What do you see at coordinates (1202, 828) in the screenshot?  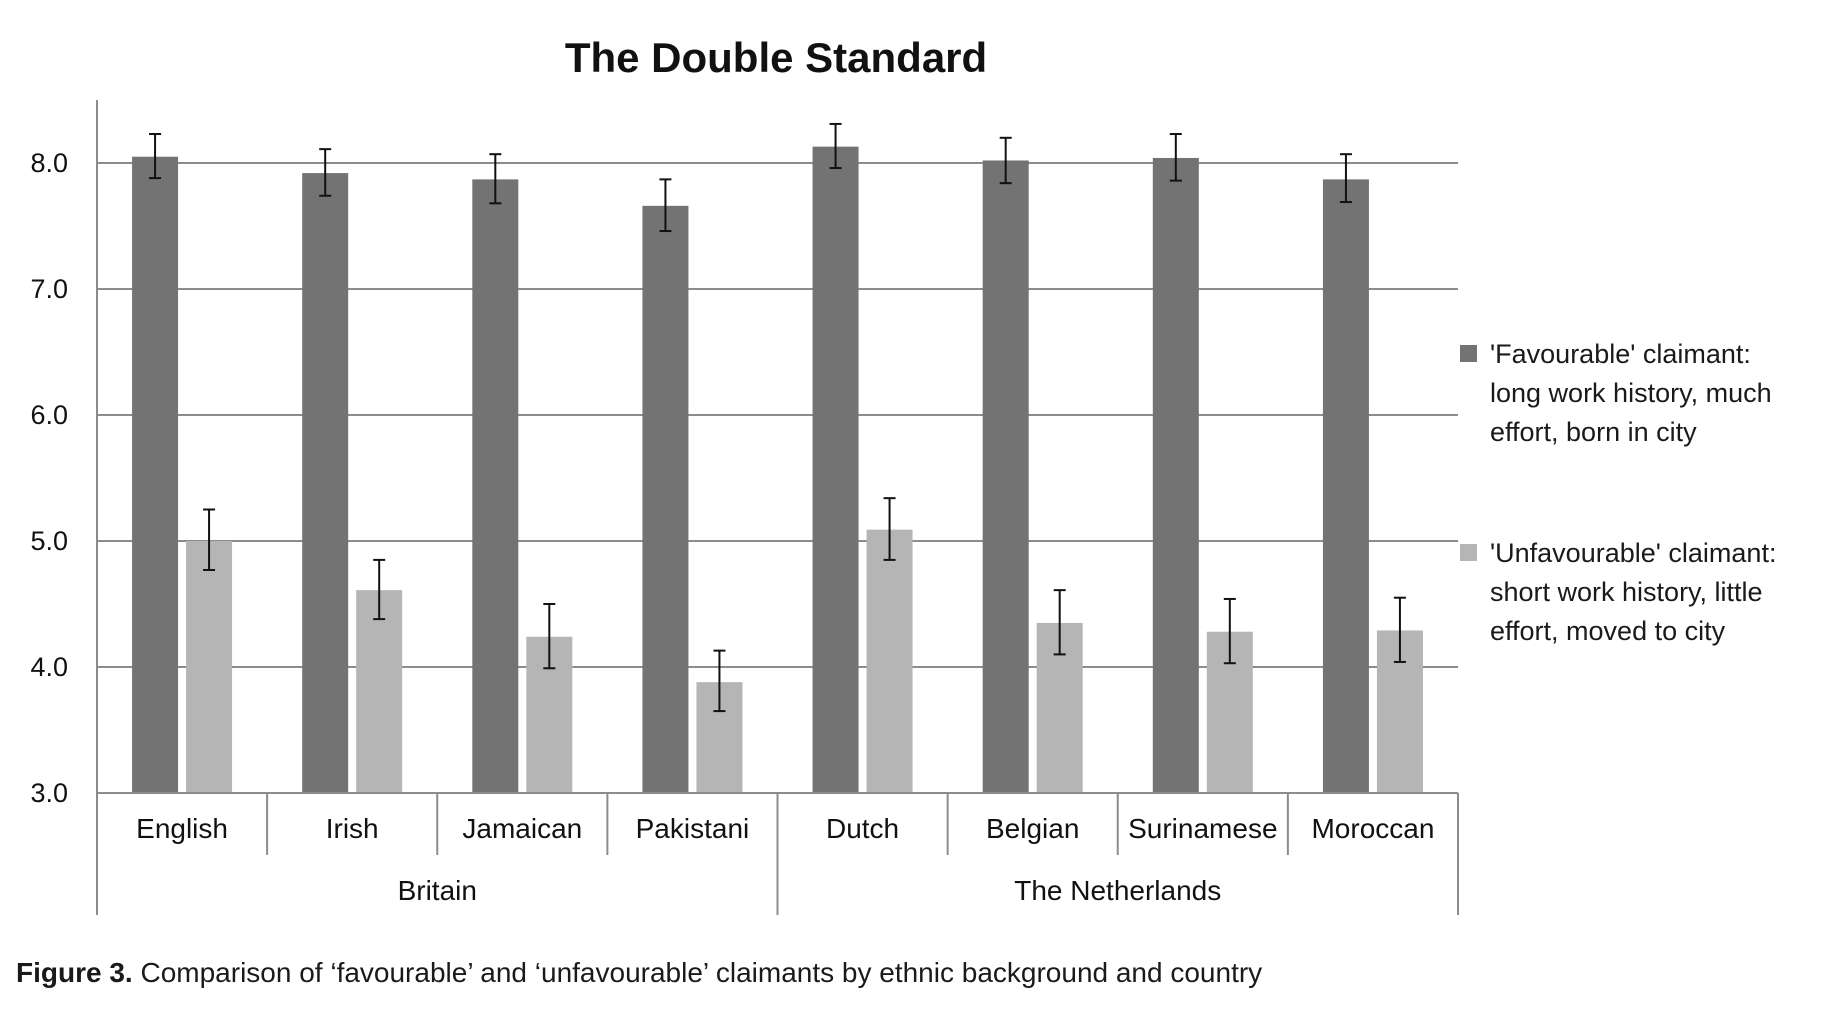 I see `x-tick-label: Surinamese` at bounding box center [1202, 828].